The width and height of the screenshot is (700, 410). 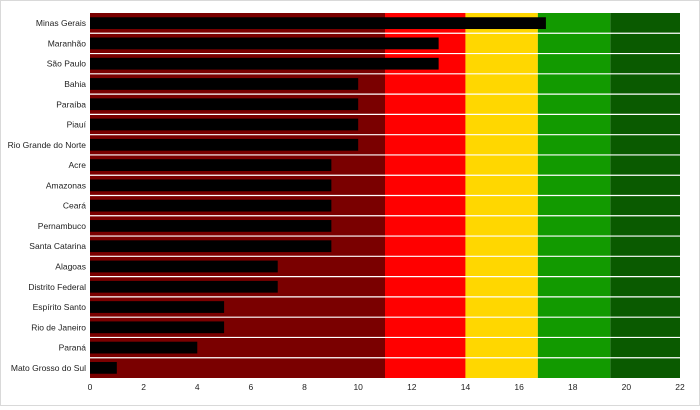 I want to click on y-tick-label: Acre, so click(x=78, y=165).